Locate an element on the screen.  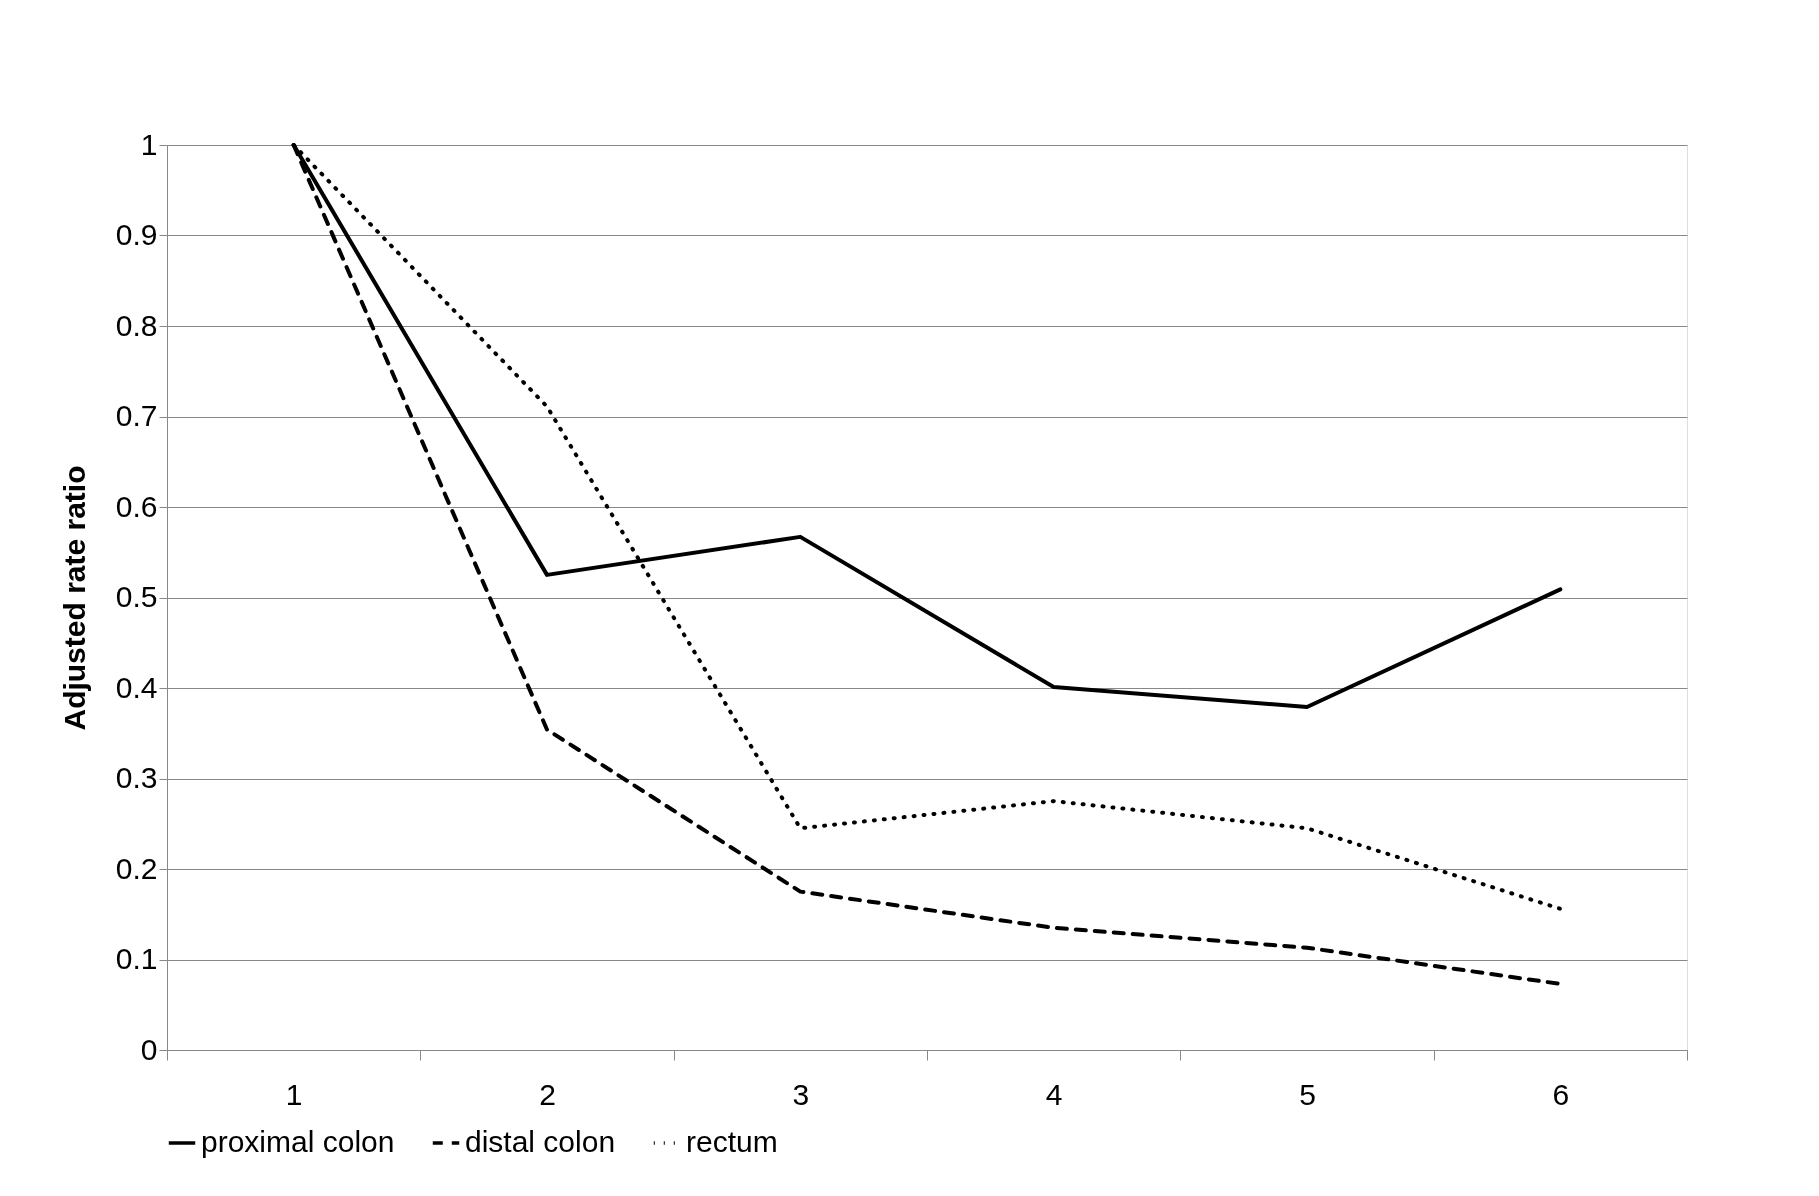
x-tick-label: 4 is located at coordinates (1054, 1094).